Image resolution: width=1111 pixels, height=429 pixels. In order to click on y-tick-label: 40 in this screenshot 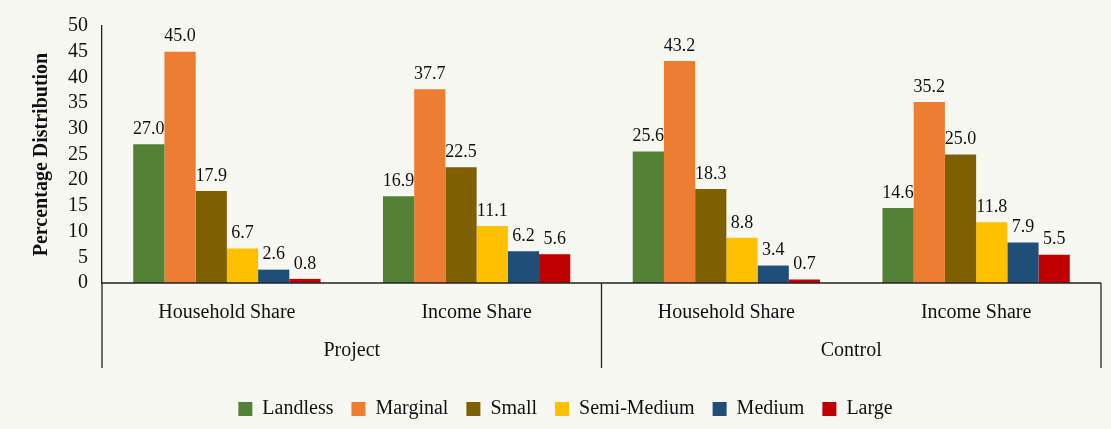, I will do `click(78, 75)`.